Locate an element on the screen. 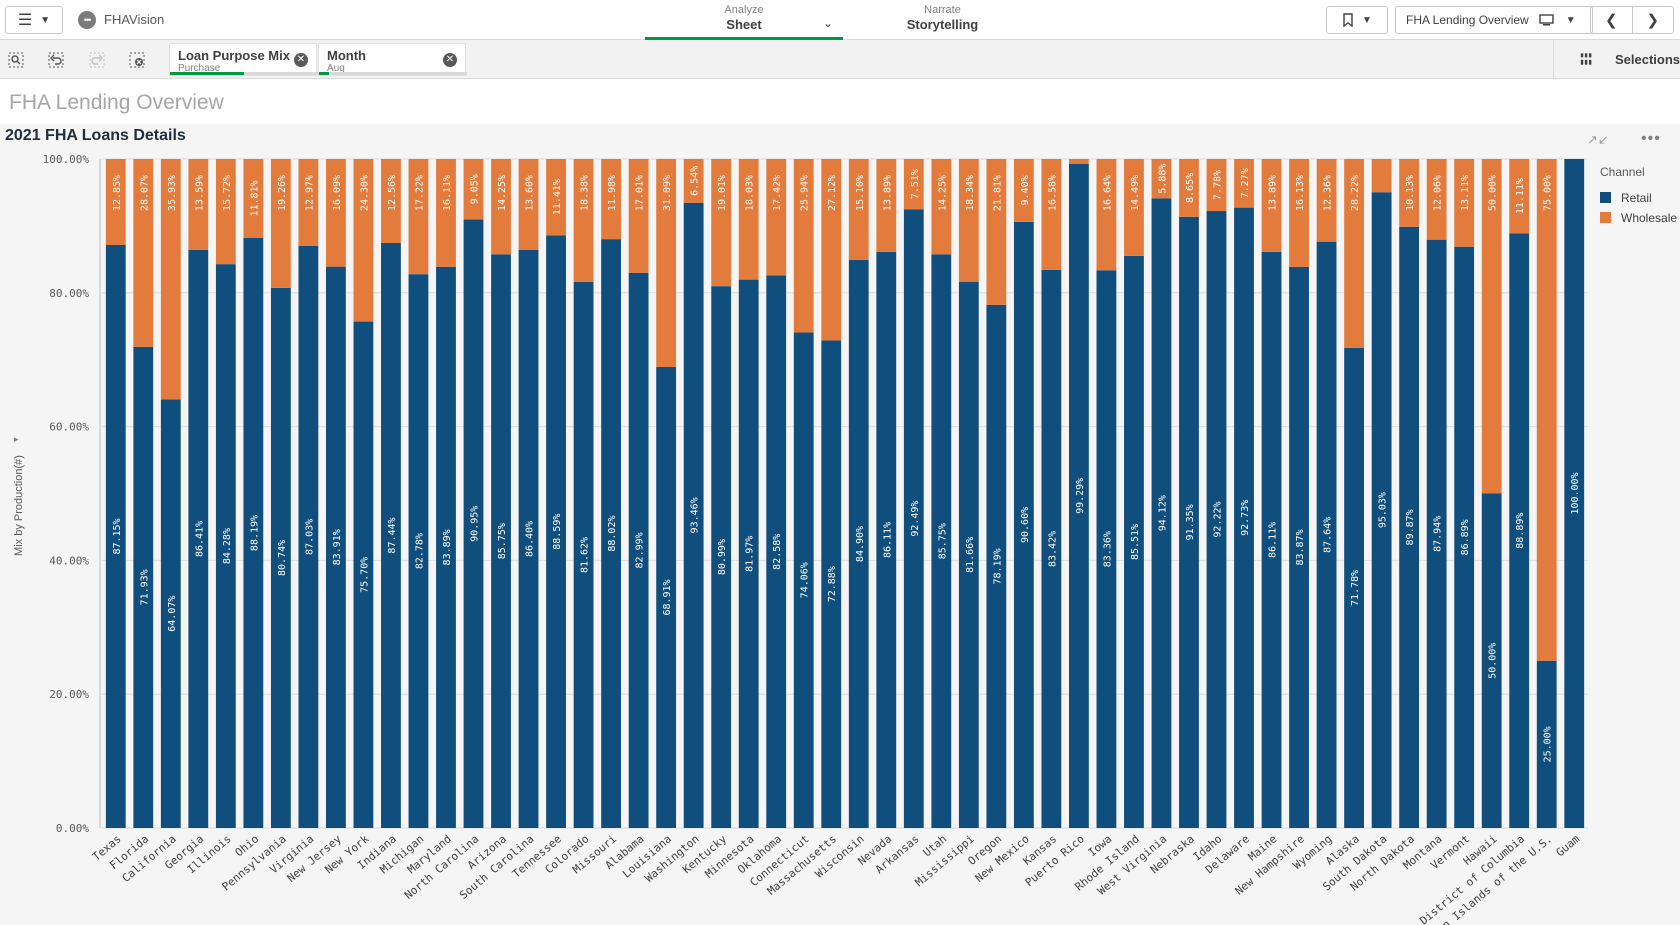 This screenshot has height=925, width=1680. data-label-retail: 95.03% is located at coordinates (1383, 510).